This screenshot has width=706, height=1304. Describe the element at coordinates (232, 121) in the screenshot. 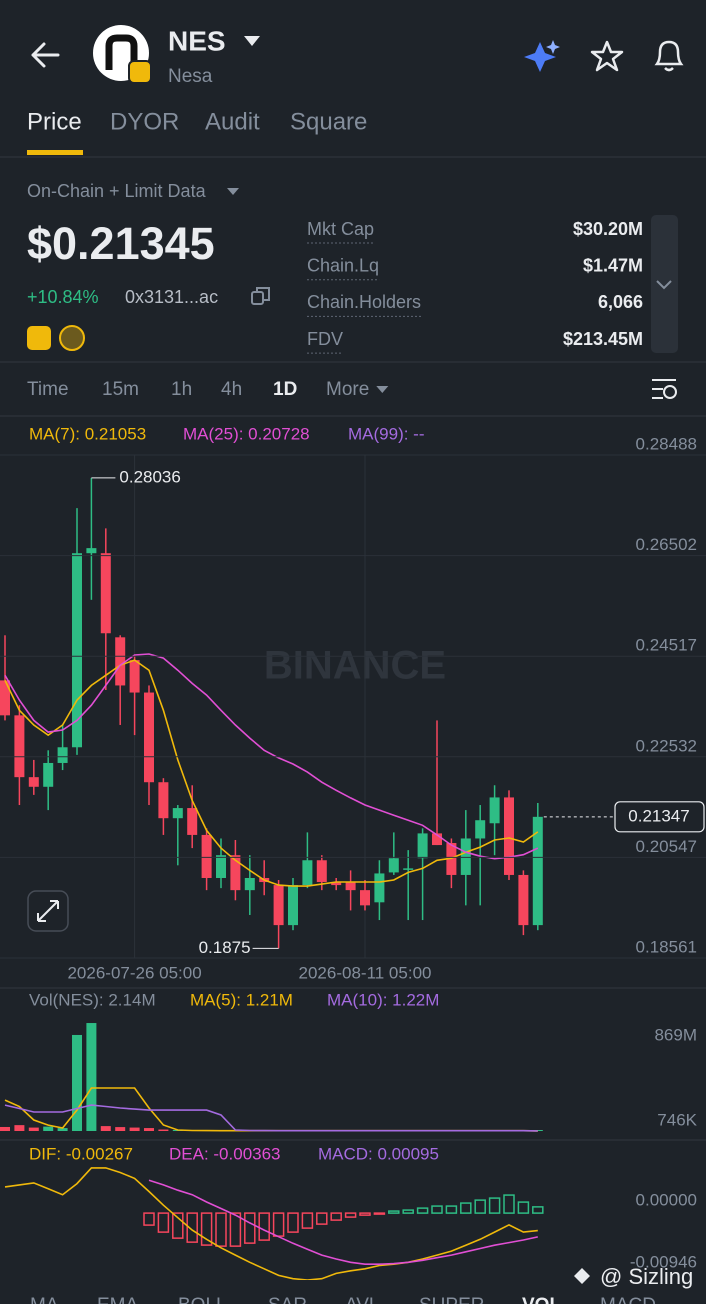

I see `tab: Audit` at that location.